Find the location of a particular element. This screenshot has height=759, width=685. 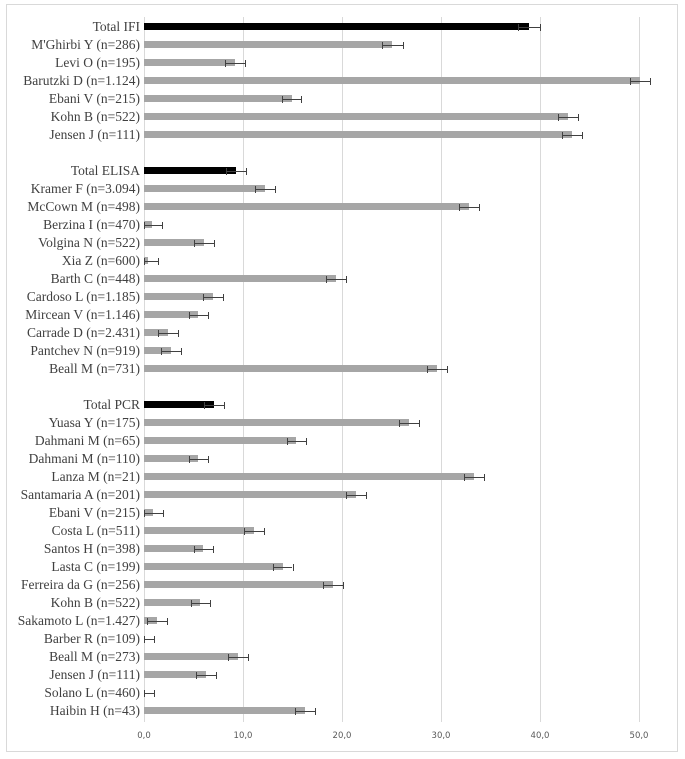

study-label: Santos H (n=398) is located at coordinates (91, 548).